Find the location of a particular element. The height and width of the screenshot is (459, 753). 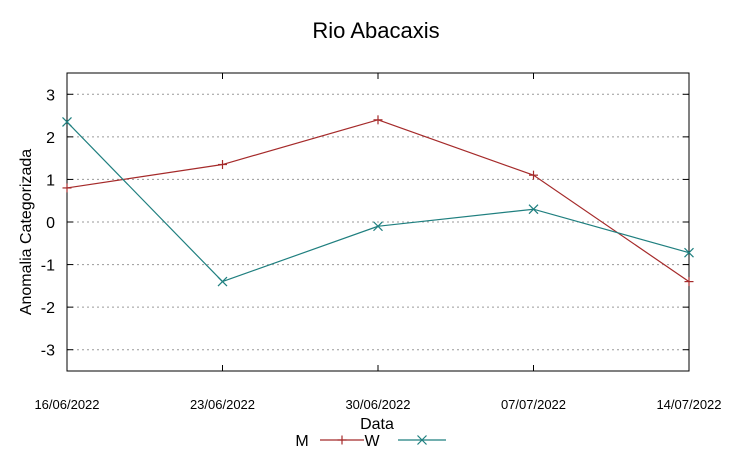

y-tick-label: 0 is located at coordinates (50, 223).